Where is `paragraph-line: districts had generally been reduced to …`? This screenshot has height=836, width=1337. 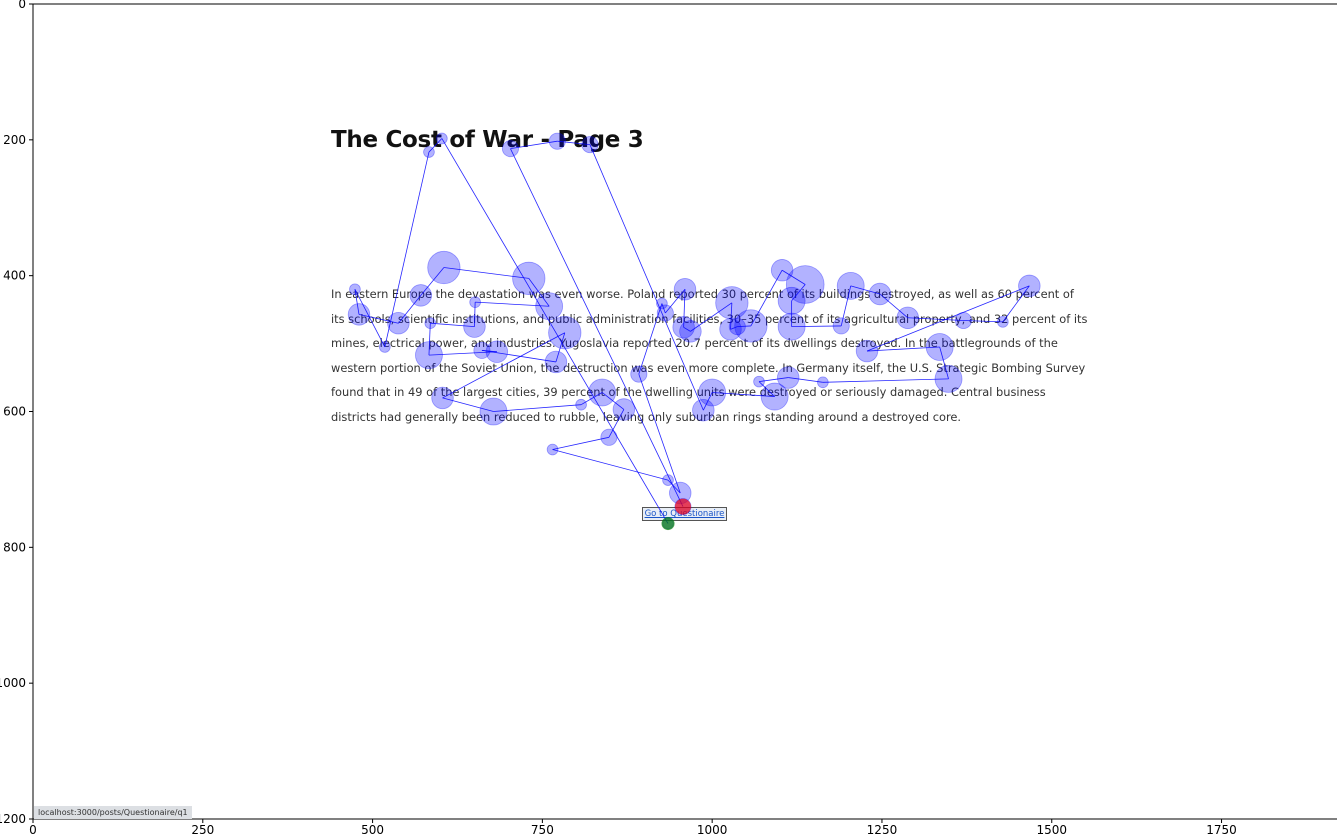 paragraph-line: districts had generally been reduced to … is located at coordinates (646, 416).